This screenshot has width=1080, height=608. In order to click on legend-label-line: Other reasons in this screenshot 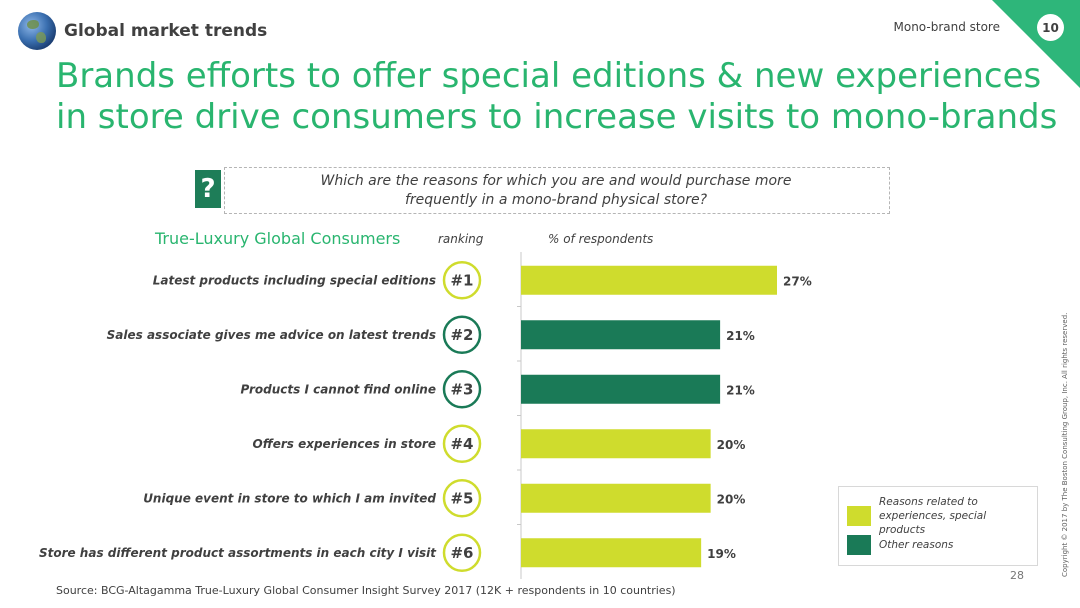, I will do `click(916, 545)`.